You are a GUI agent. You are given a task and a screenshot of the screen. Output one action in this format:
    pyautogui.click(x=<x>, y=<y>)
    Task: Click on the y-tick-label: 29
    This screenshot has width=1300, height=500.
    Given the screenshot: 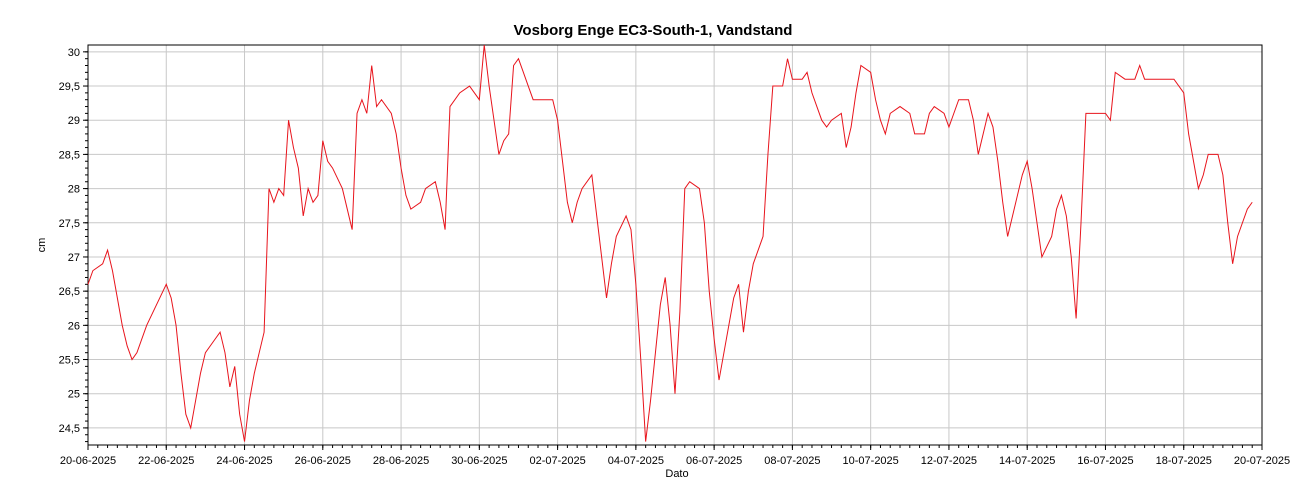 What is the action you would take?
    pyautogui.click(x=74, y=121)
    